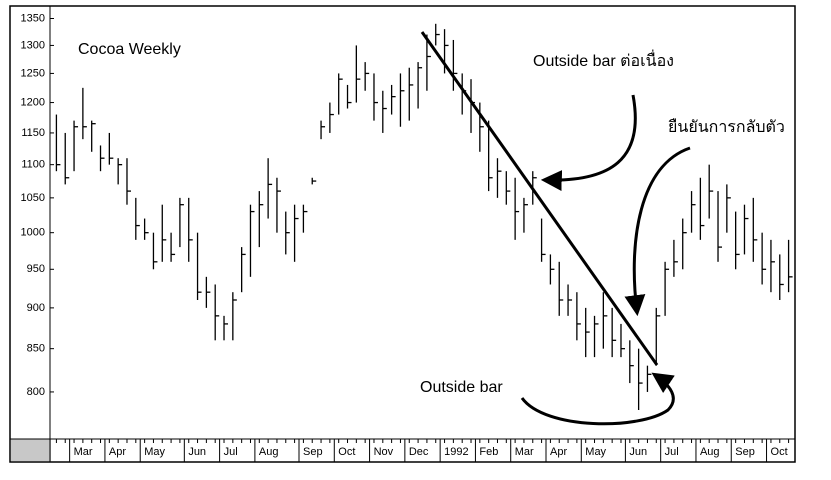  I want to click on y-tick-label: 1000, so click(33, 233).